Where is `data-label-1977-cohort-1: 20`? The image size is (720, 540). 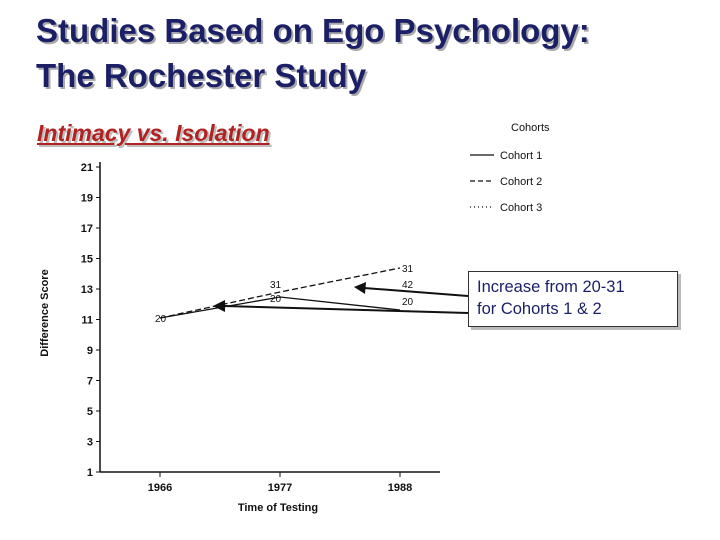 data-label-1977-cohort-1: 20 is located at coordinates (276, 299).